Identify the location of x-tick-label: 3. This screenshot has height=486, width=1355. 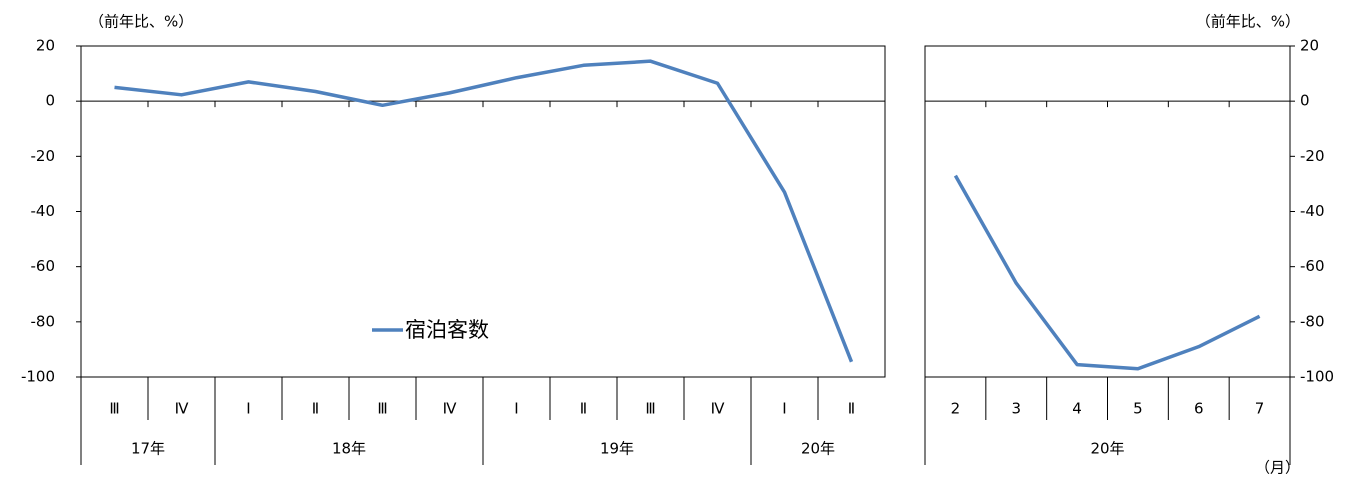
(1016, 409).